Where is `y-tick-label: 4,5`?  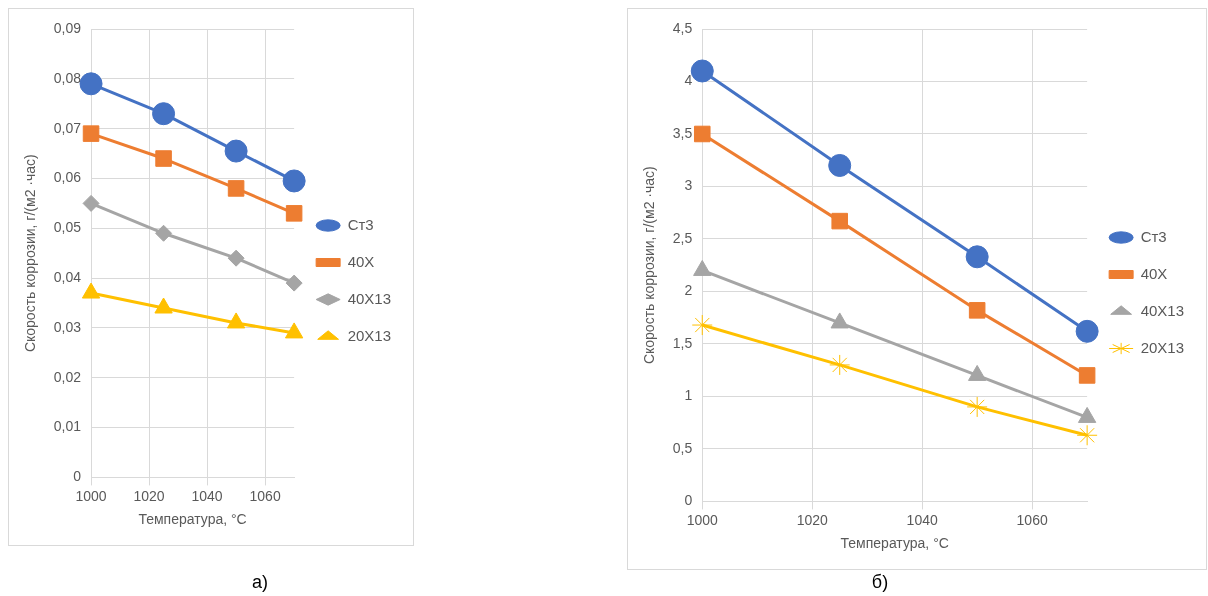 y-tick-label: 4,5 is located at coordinates (682, 27).